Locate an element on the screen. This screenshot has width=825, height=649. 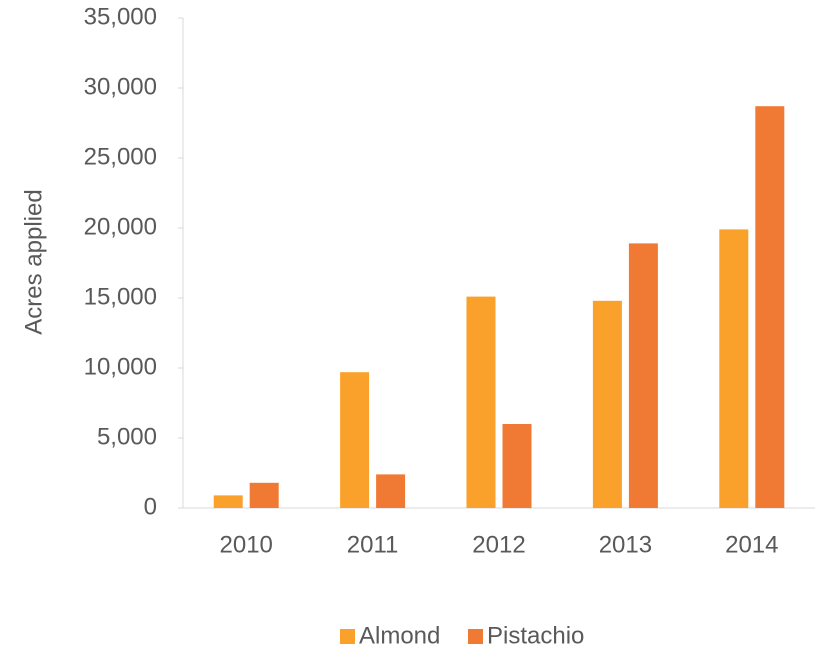
x-tick-label: 2014 is located at coordinates (751, 544).